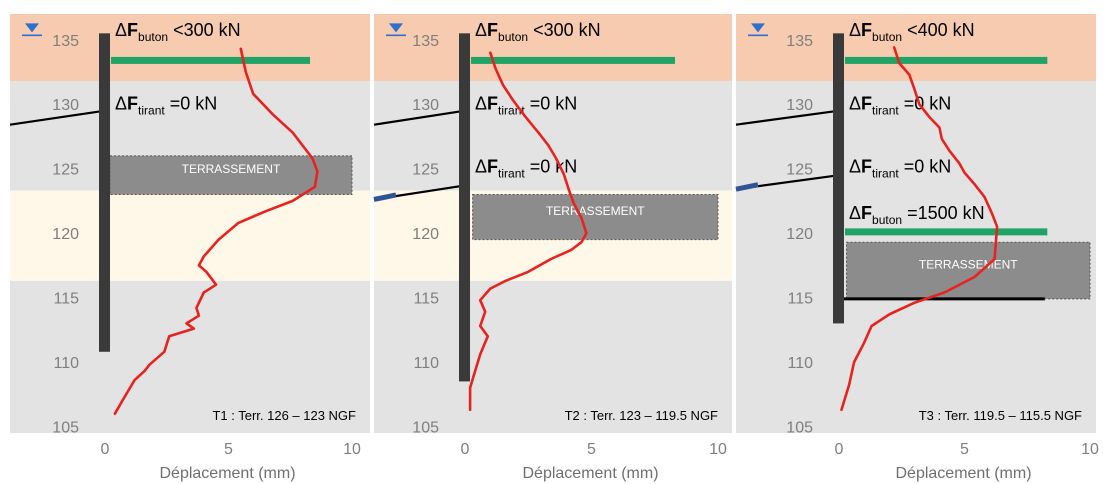  Describe the element at coordinates (1000, 415) in the screenshot. I see `phase-caption: T3 : Terr. 119.5 – 115.5 NGF` at that location.